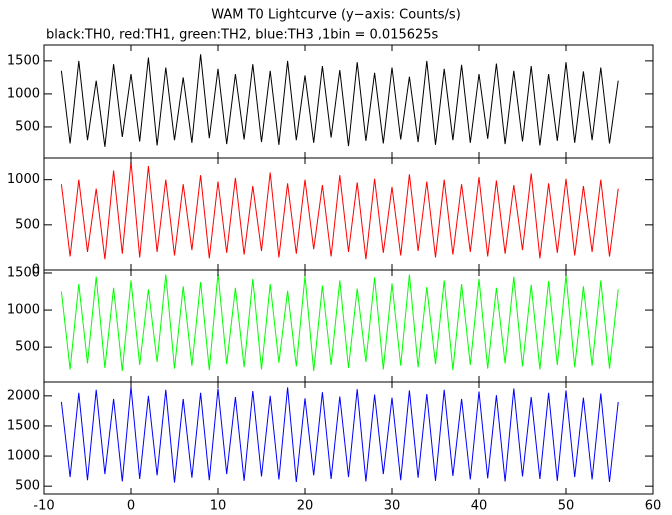  What do you see at coordinates (336, 15) in the screenshot?
I see `chart-title: WAM T0 Lightcurve (y−axis: Counts/s)` at bounding box center [336, 15].